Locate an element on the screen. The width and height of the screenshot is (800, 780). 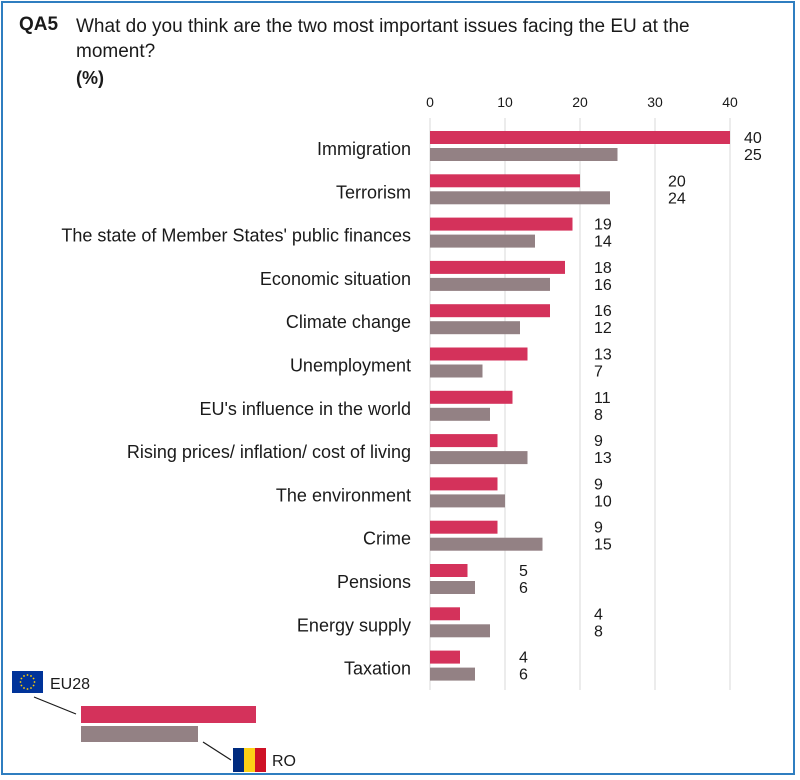
value-label-ro: 7 is located at coordinates (598, 372).